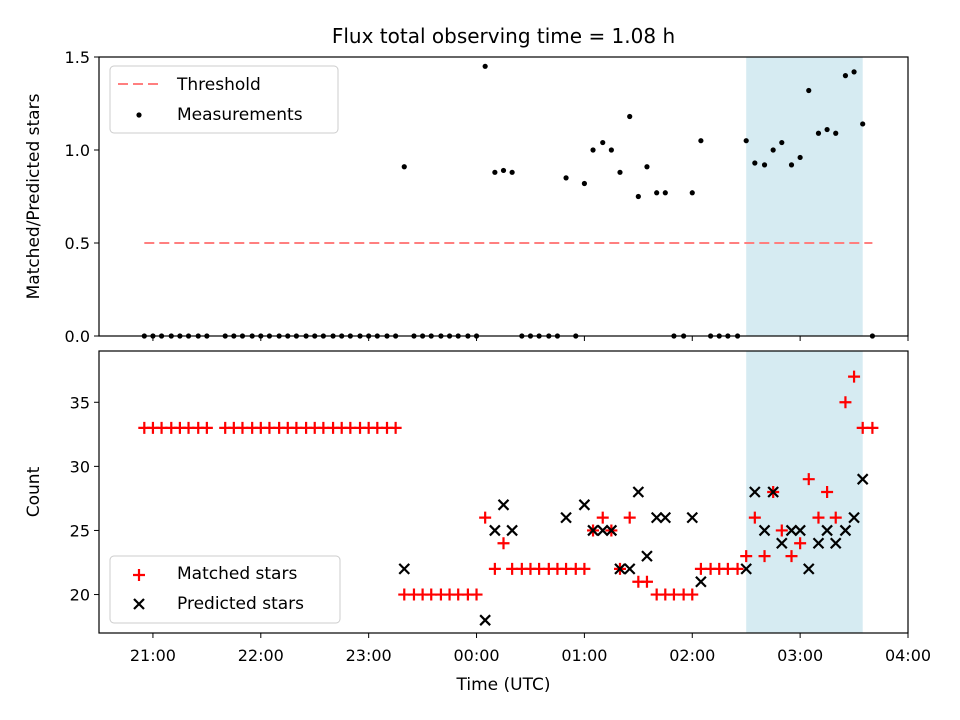  Describe the element at coordinates (224, 99) in the screenshot. I see `ratio-legend: Threshold Measurements` at that location.